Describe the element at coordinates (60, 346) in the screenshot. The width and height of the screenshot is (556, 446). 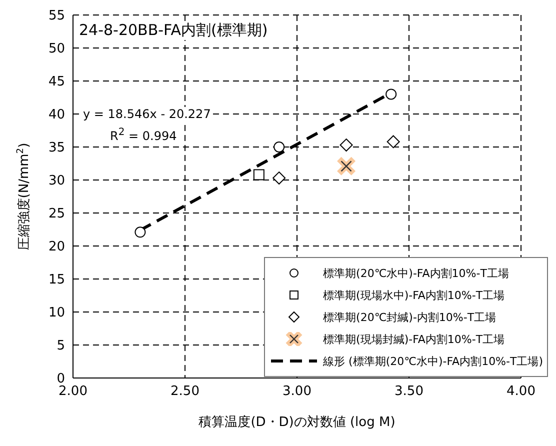
I see `y-tick-label: 5` at that location.